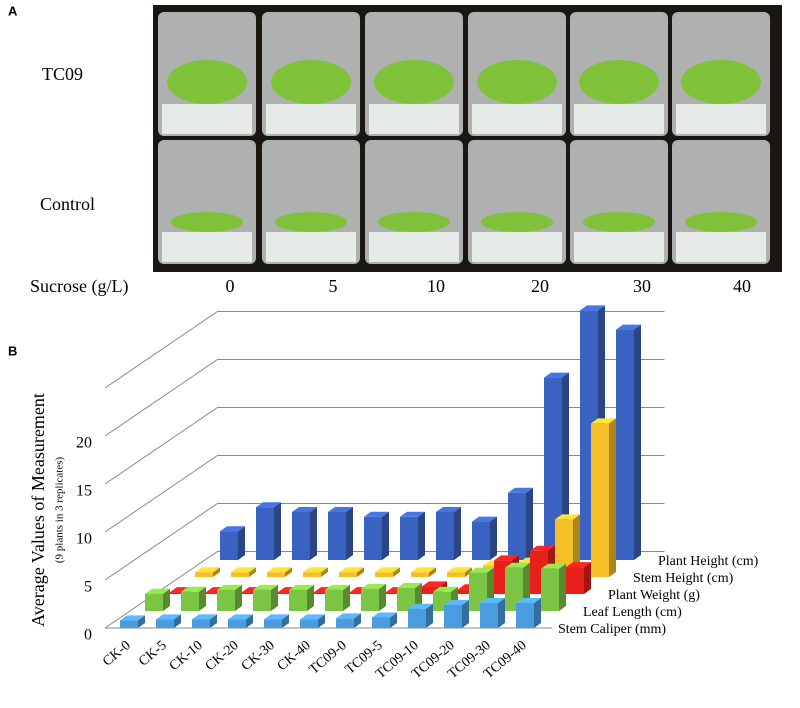 The image size is (800, 708). I want to click on y-axis-subtitle: (9 plants in 3 replicates), so click(60, 510).